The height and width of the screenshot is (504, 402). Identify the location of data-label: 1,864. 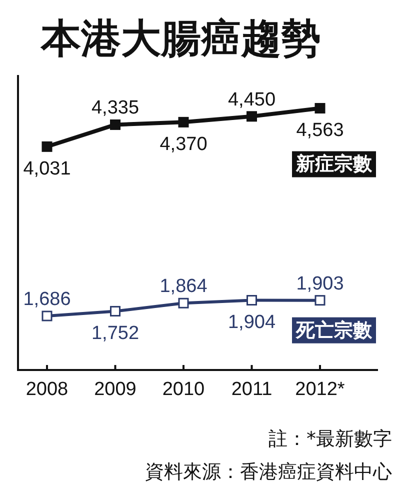
(184, 287).